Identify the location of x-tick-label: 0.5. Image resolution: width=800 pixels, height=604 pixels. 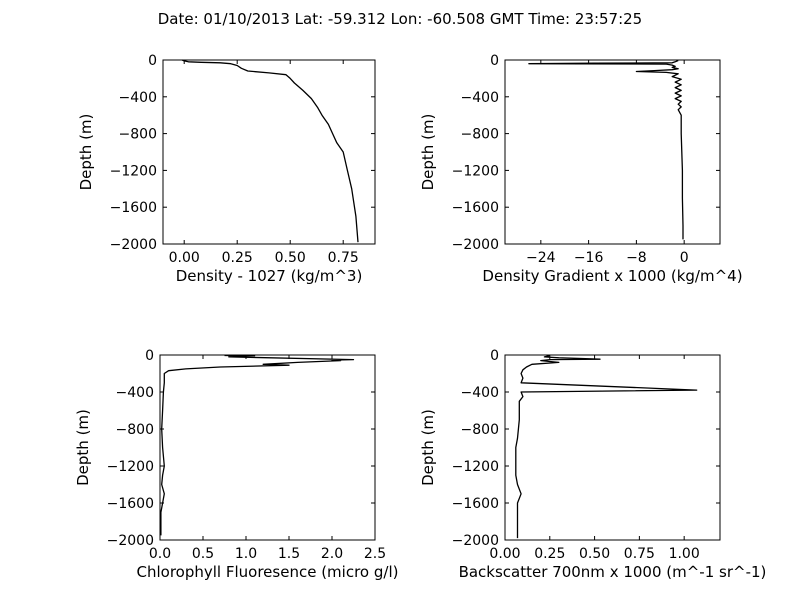
(203, 554).